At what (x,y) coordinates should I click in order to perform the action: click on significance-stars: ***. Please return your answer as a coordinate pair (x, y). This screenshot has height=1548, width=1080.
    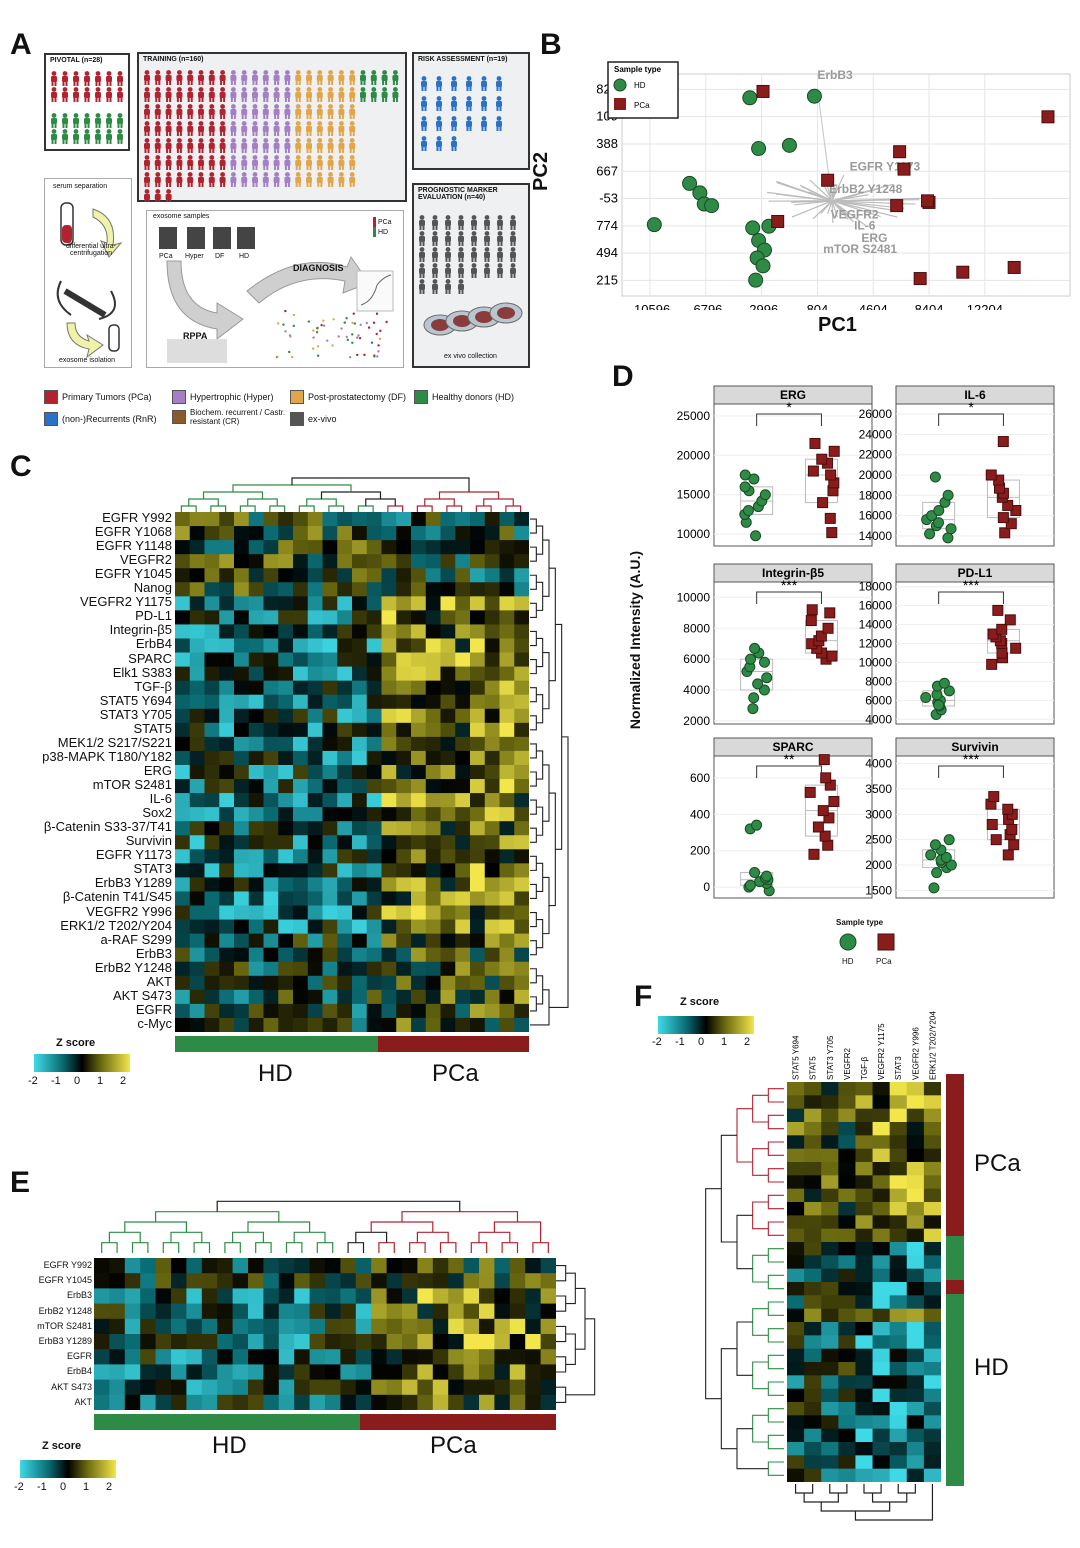
    Looking at the image, I should click on (789, 585).